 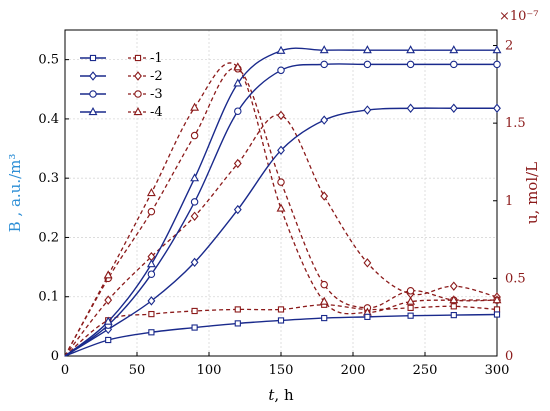 What do you see at coordinates (519, 16) in the screenshot?
I see `right-axis-multiplier: ×10⁻⁷` at bounding box center [519, 16].